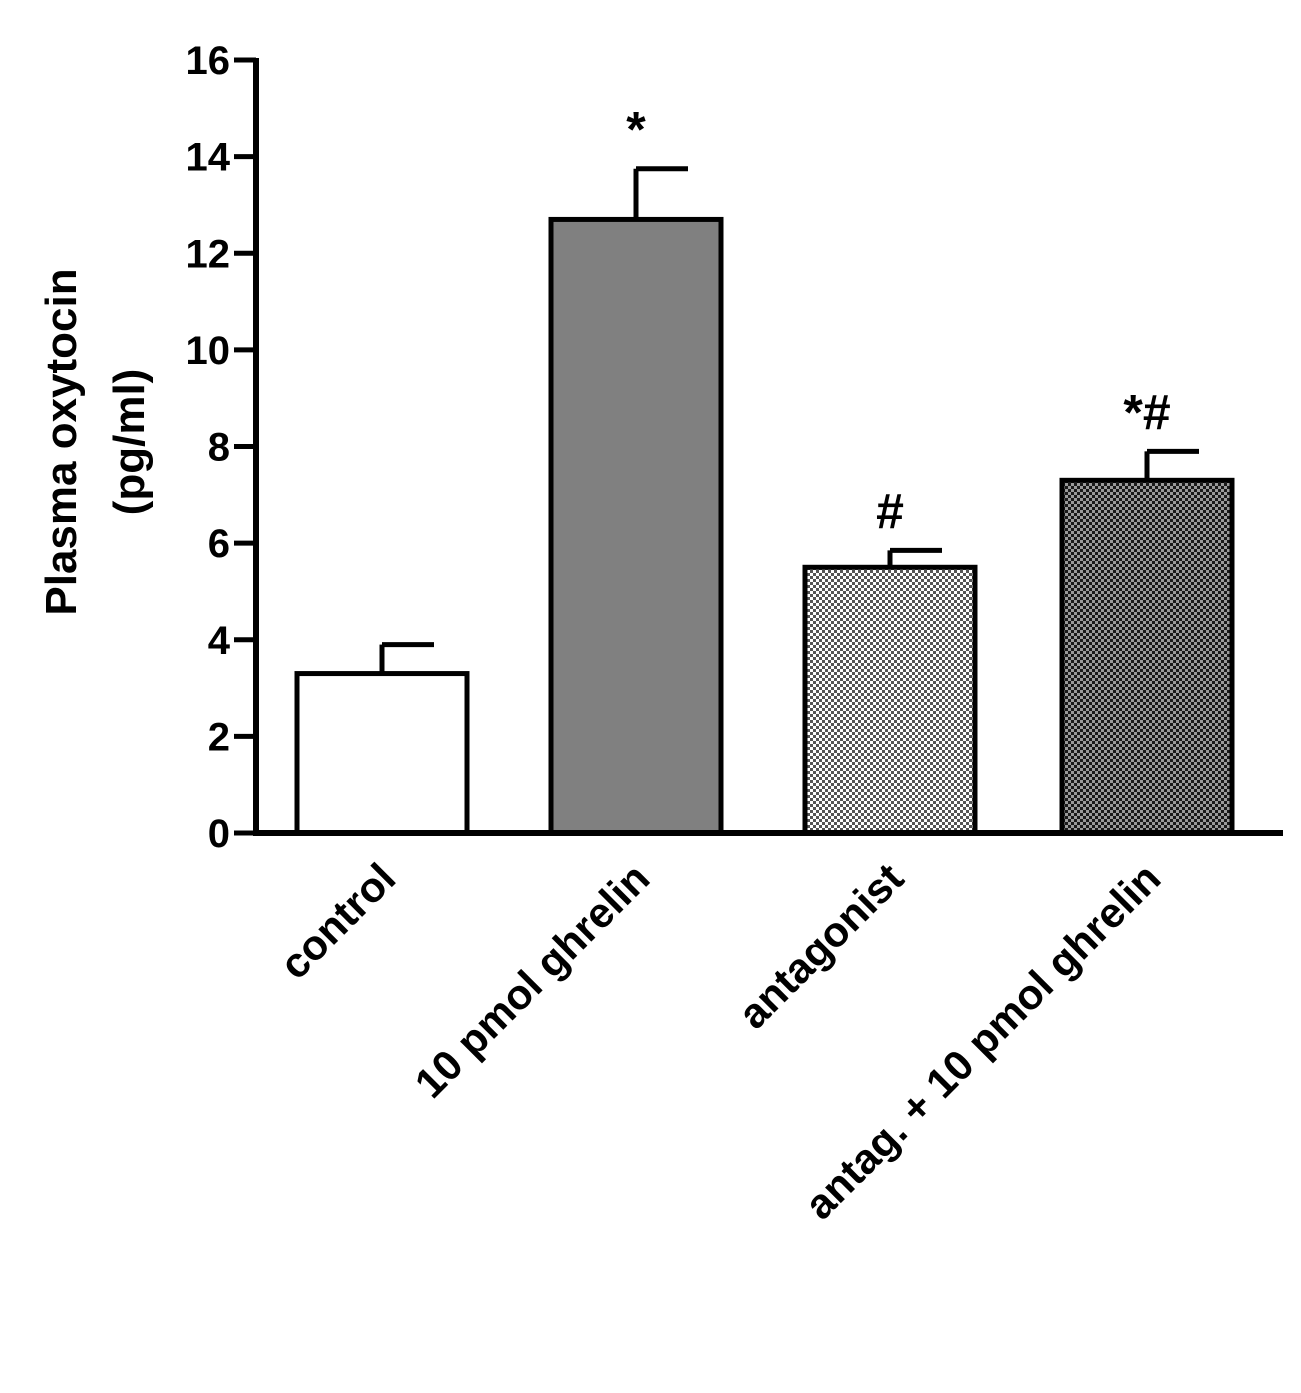 The image size is (1301, 1393). Describe the element at coordinates (1146, 412) in the screenshot. I see `significance-label-4: *#` at that location.